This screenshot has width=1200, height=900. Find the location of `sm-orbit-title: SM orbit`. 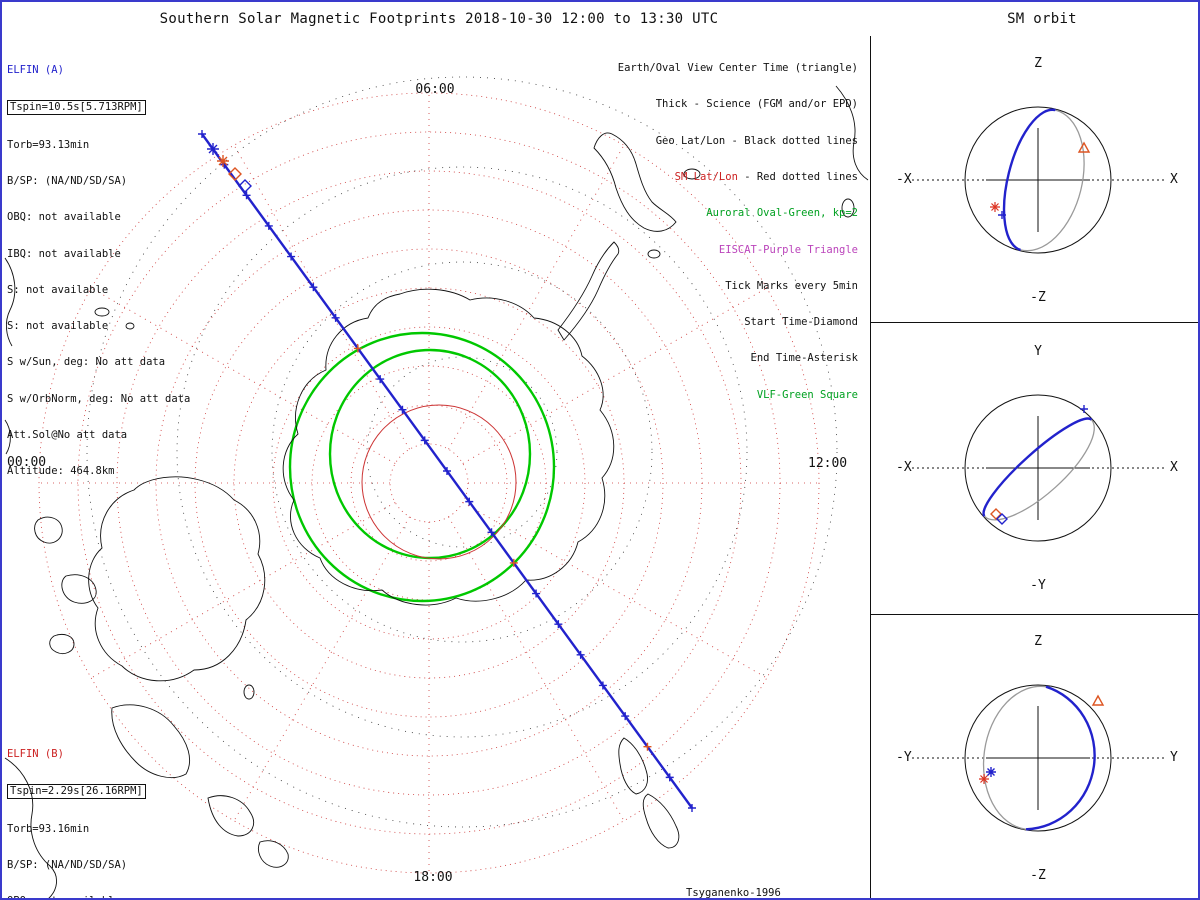

sm-orbit-title: SM orbit is located at coordinates (1042, 19).